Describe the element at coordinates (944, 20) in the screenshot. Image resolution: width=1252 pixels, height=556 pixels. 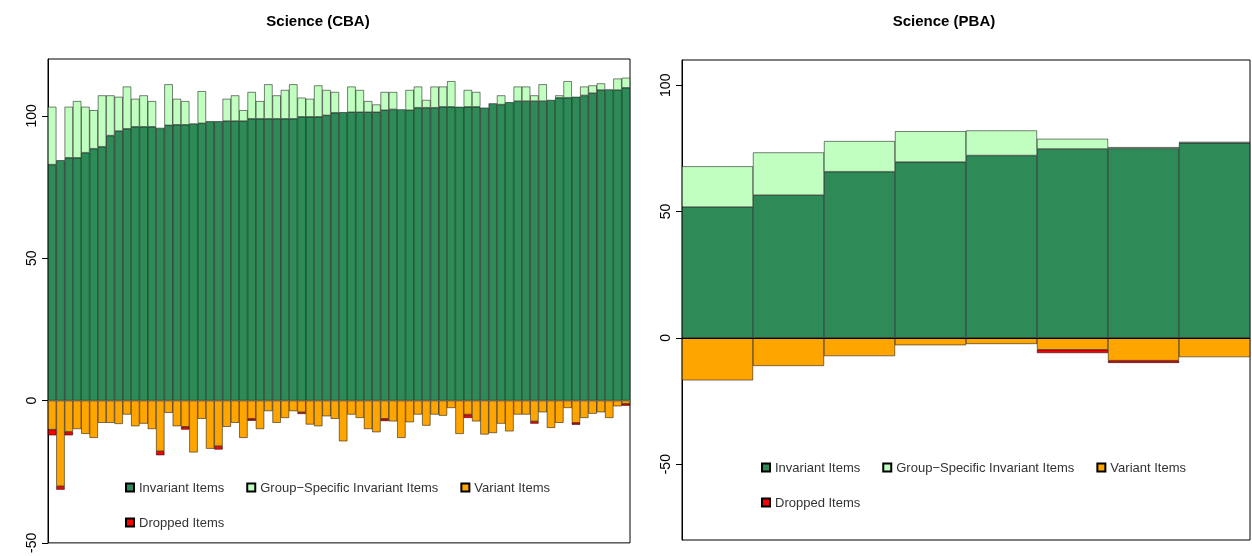
I see `chart-title: Science (PBA)` at that location.